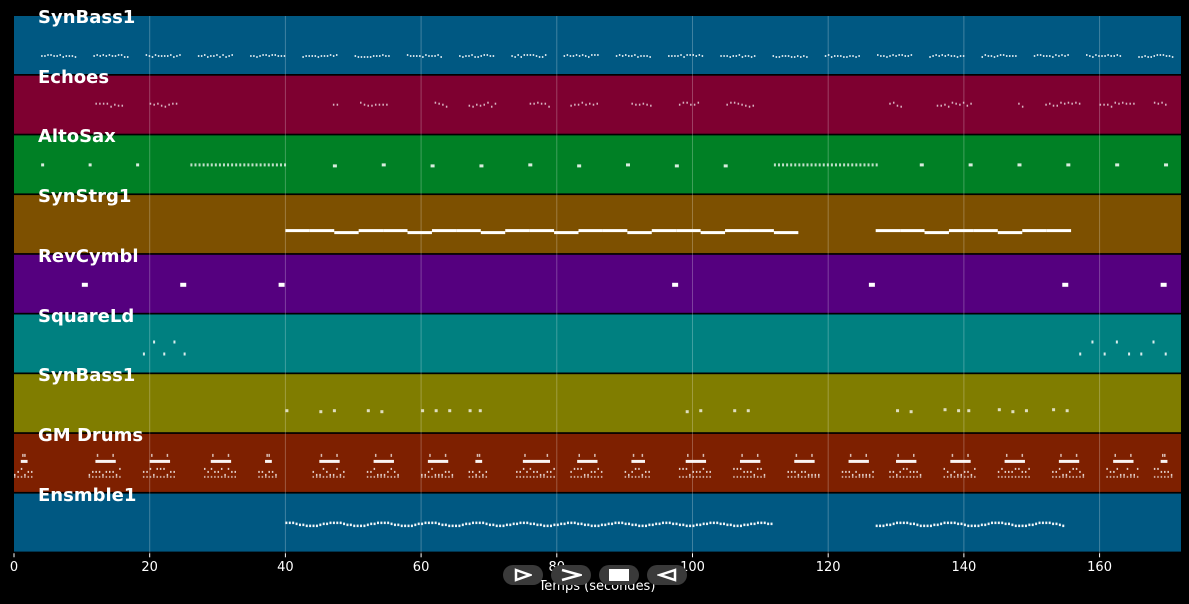 Image resolution: width=1189 pixels, height=604 pixels. What do you see at coordinates (619, 575) in the screenshot?
I see `stop-button` at bounding box center [619, 575].